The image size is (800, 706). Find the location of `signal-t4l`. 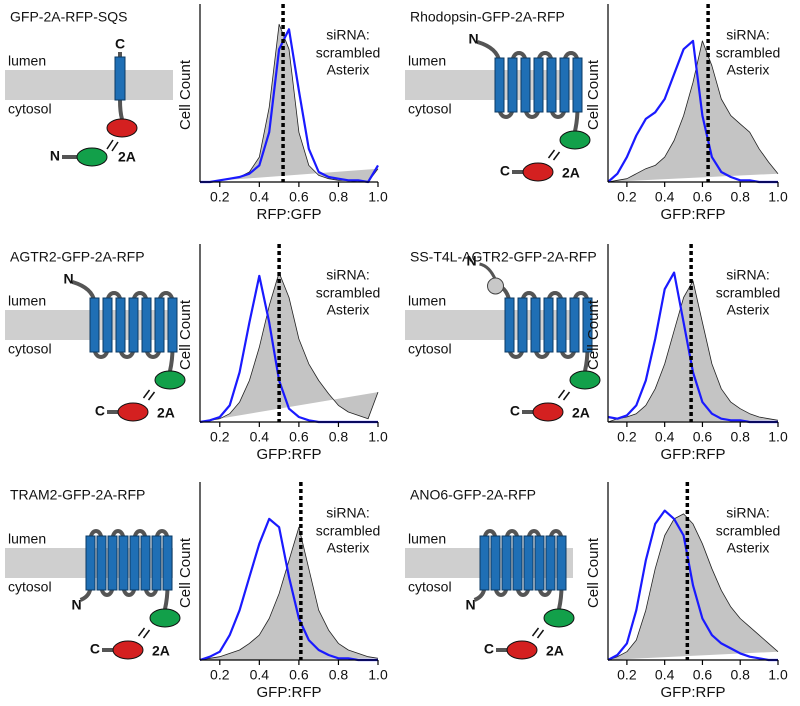

signal-t4l is located at coordinates (495, 286).